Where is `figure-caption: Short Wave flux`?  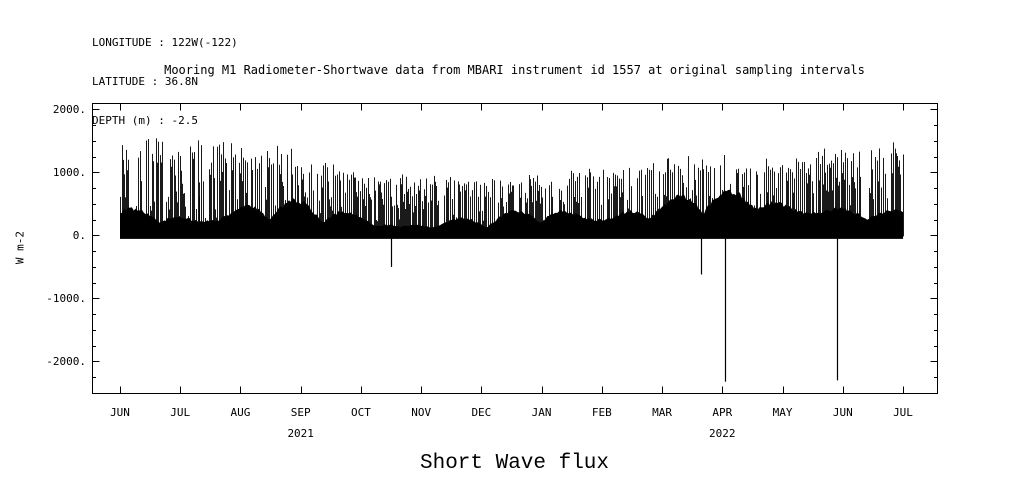 figure-caption: Short Wave flux is located at coordinates (514, 463).